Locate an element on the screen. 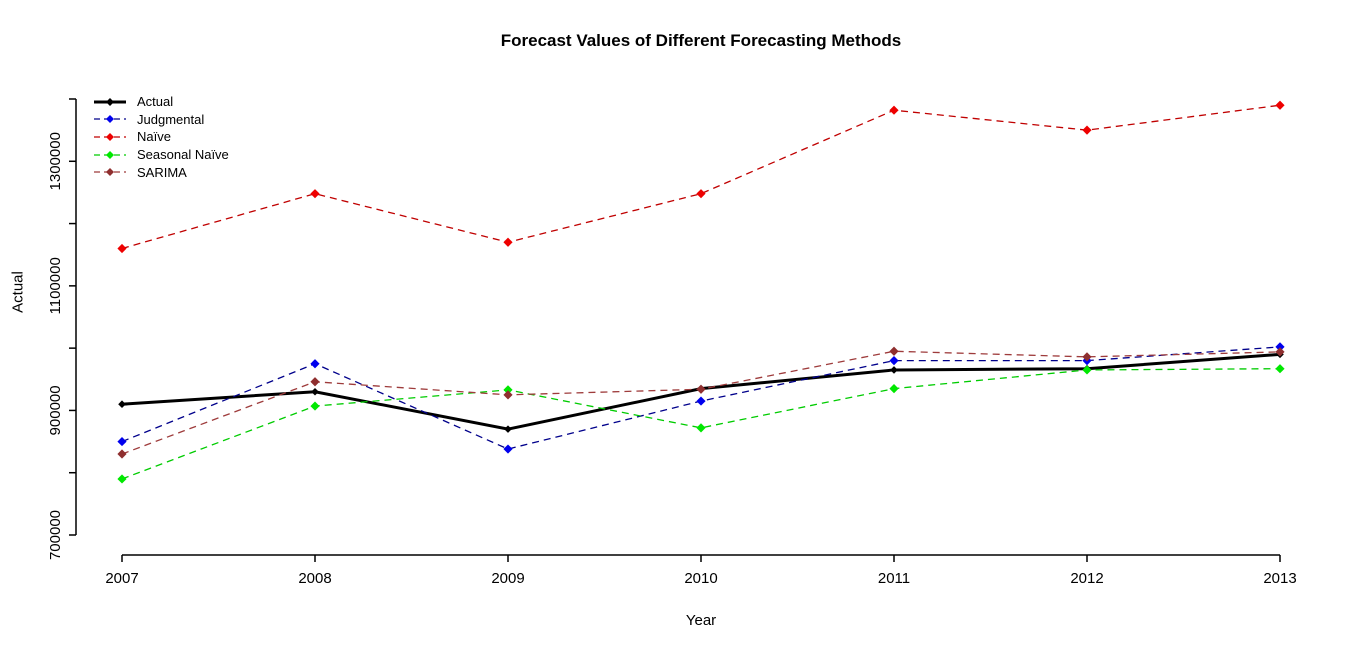 The width and height of the screenshot is (1366, 651). legend-label-sarima: SARIMA is located at coordinates (162, 172).